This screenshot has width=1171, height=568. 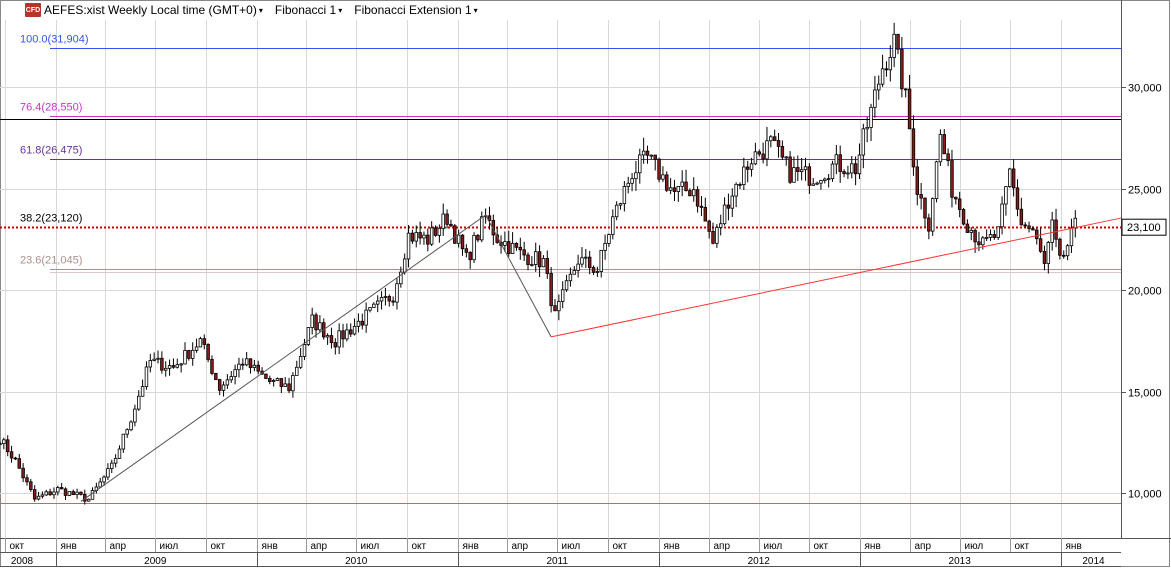 I want to click on study-fib-extension-menu: Fibonacci Extension 1 ▾, so click(x=415, y=10).